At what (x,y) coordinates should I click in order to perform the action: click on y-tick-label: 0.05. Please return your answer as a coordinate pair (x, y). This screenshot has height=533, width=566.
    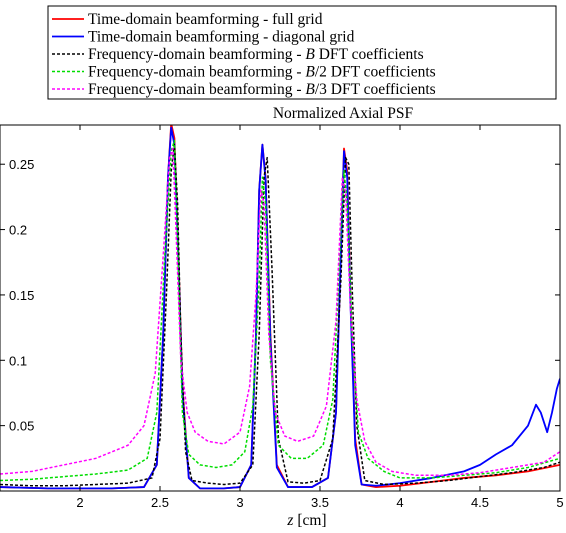
    Looking at the image, I should click on (21, 426).